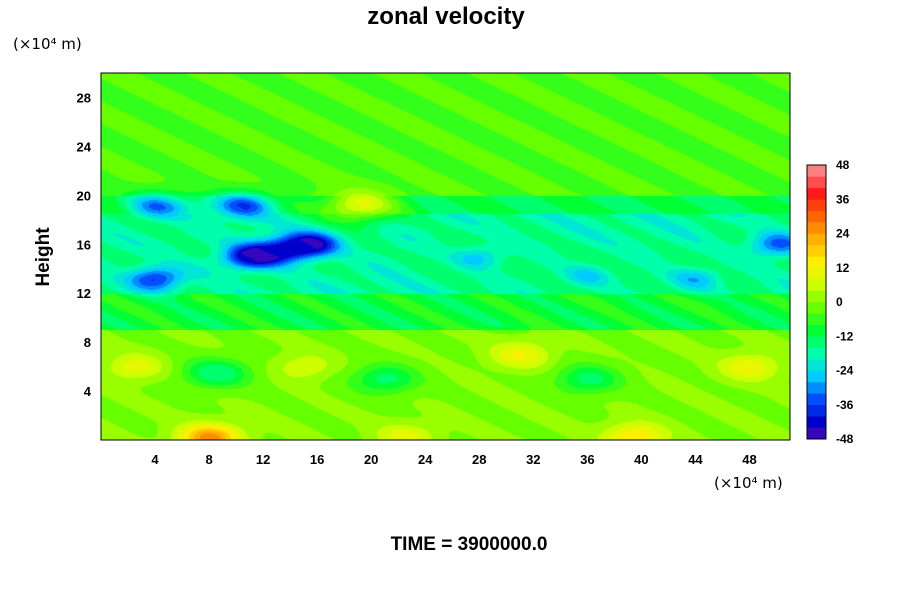 The height and width of the screenshot is (600, 900). What do you see at coordinates (845, 405) in the screenshot?
I see `colorbar-tick-label: -36` at bounding box center [845, 405].